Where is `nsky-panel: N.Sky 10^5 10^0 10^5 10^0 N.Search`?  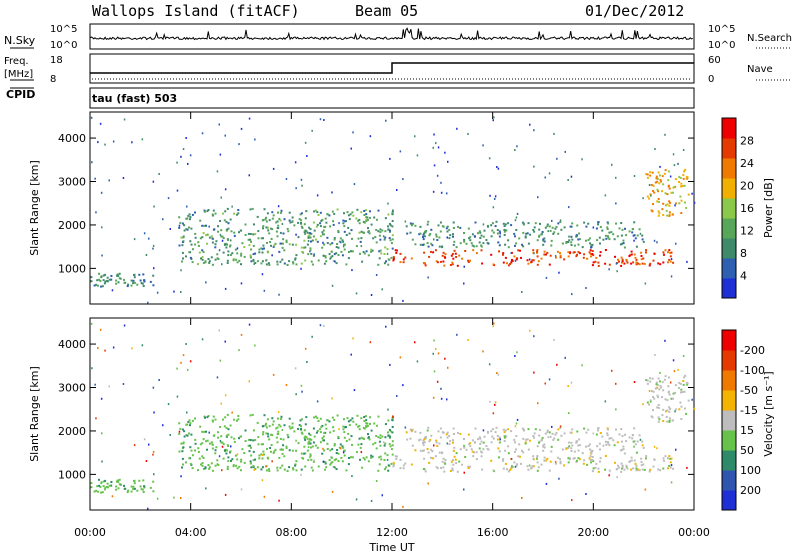
nsky-panel: N.Sky 10^5 10^0 10^5 10^0 N.Search is located at coordinates (398, 37).